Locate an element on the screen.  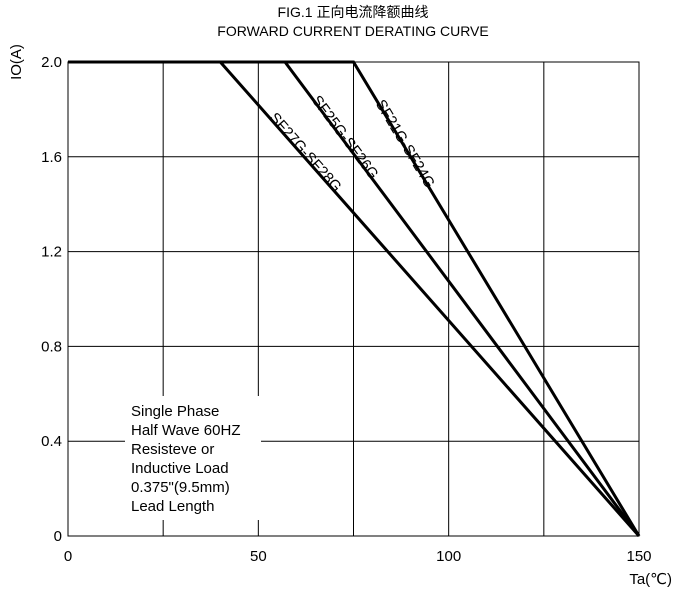
x-axis-label: Ta(℃) is located at coordinates (650, 579).